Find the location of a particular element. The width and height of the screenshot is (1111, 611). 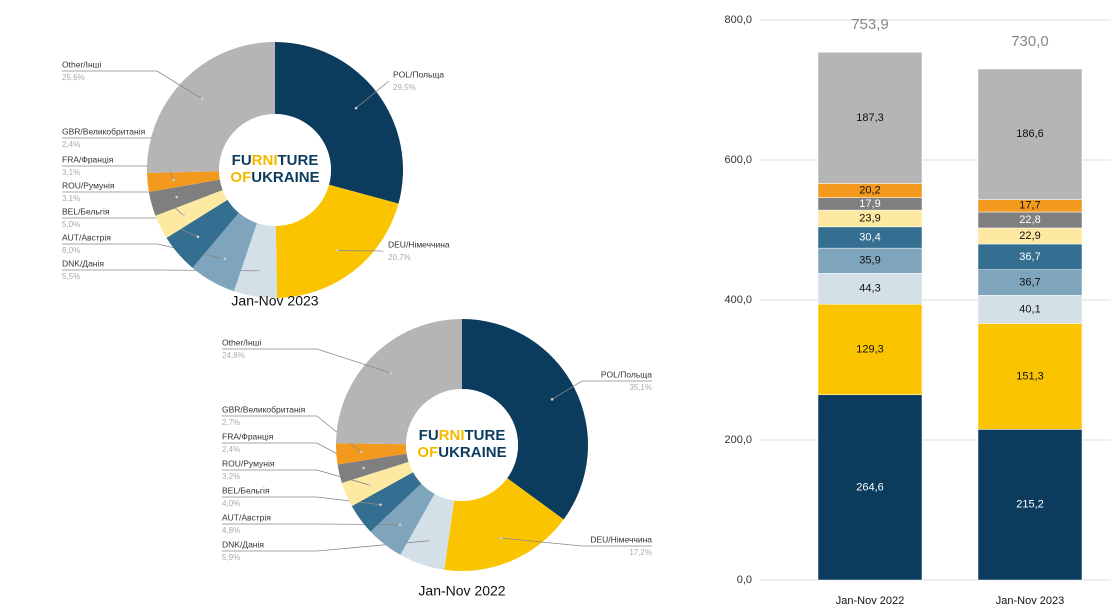

slice-label: DNK/Данія is located at coordinates (243, 544).